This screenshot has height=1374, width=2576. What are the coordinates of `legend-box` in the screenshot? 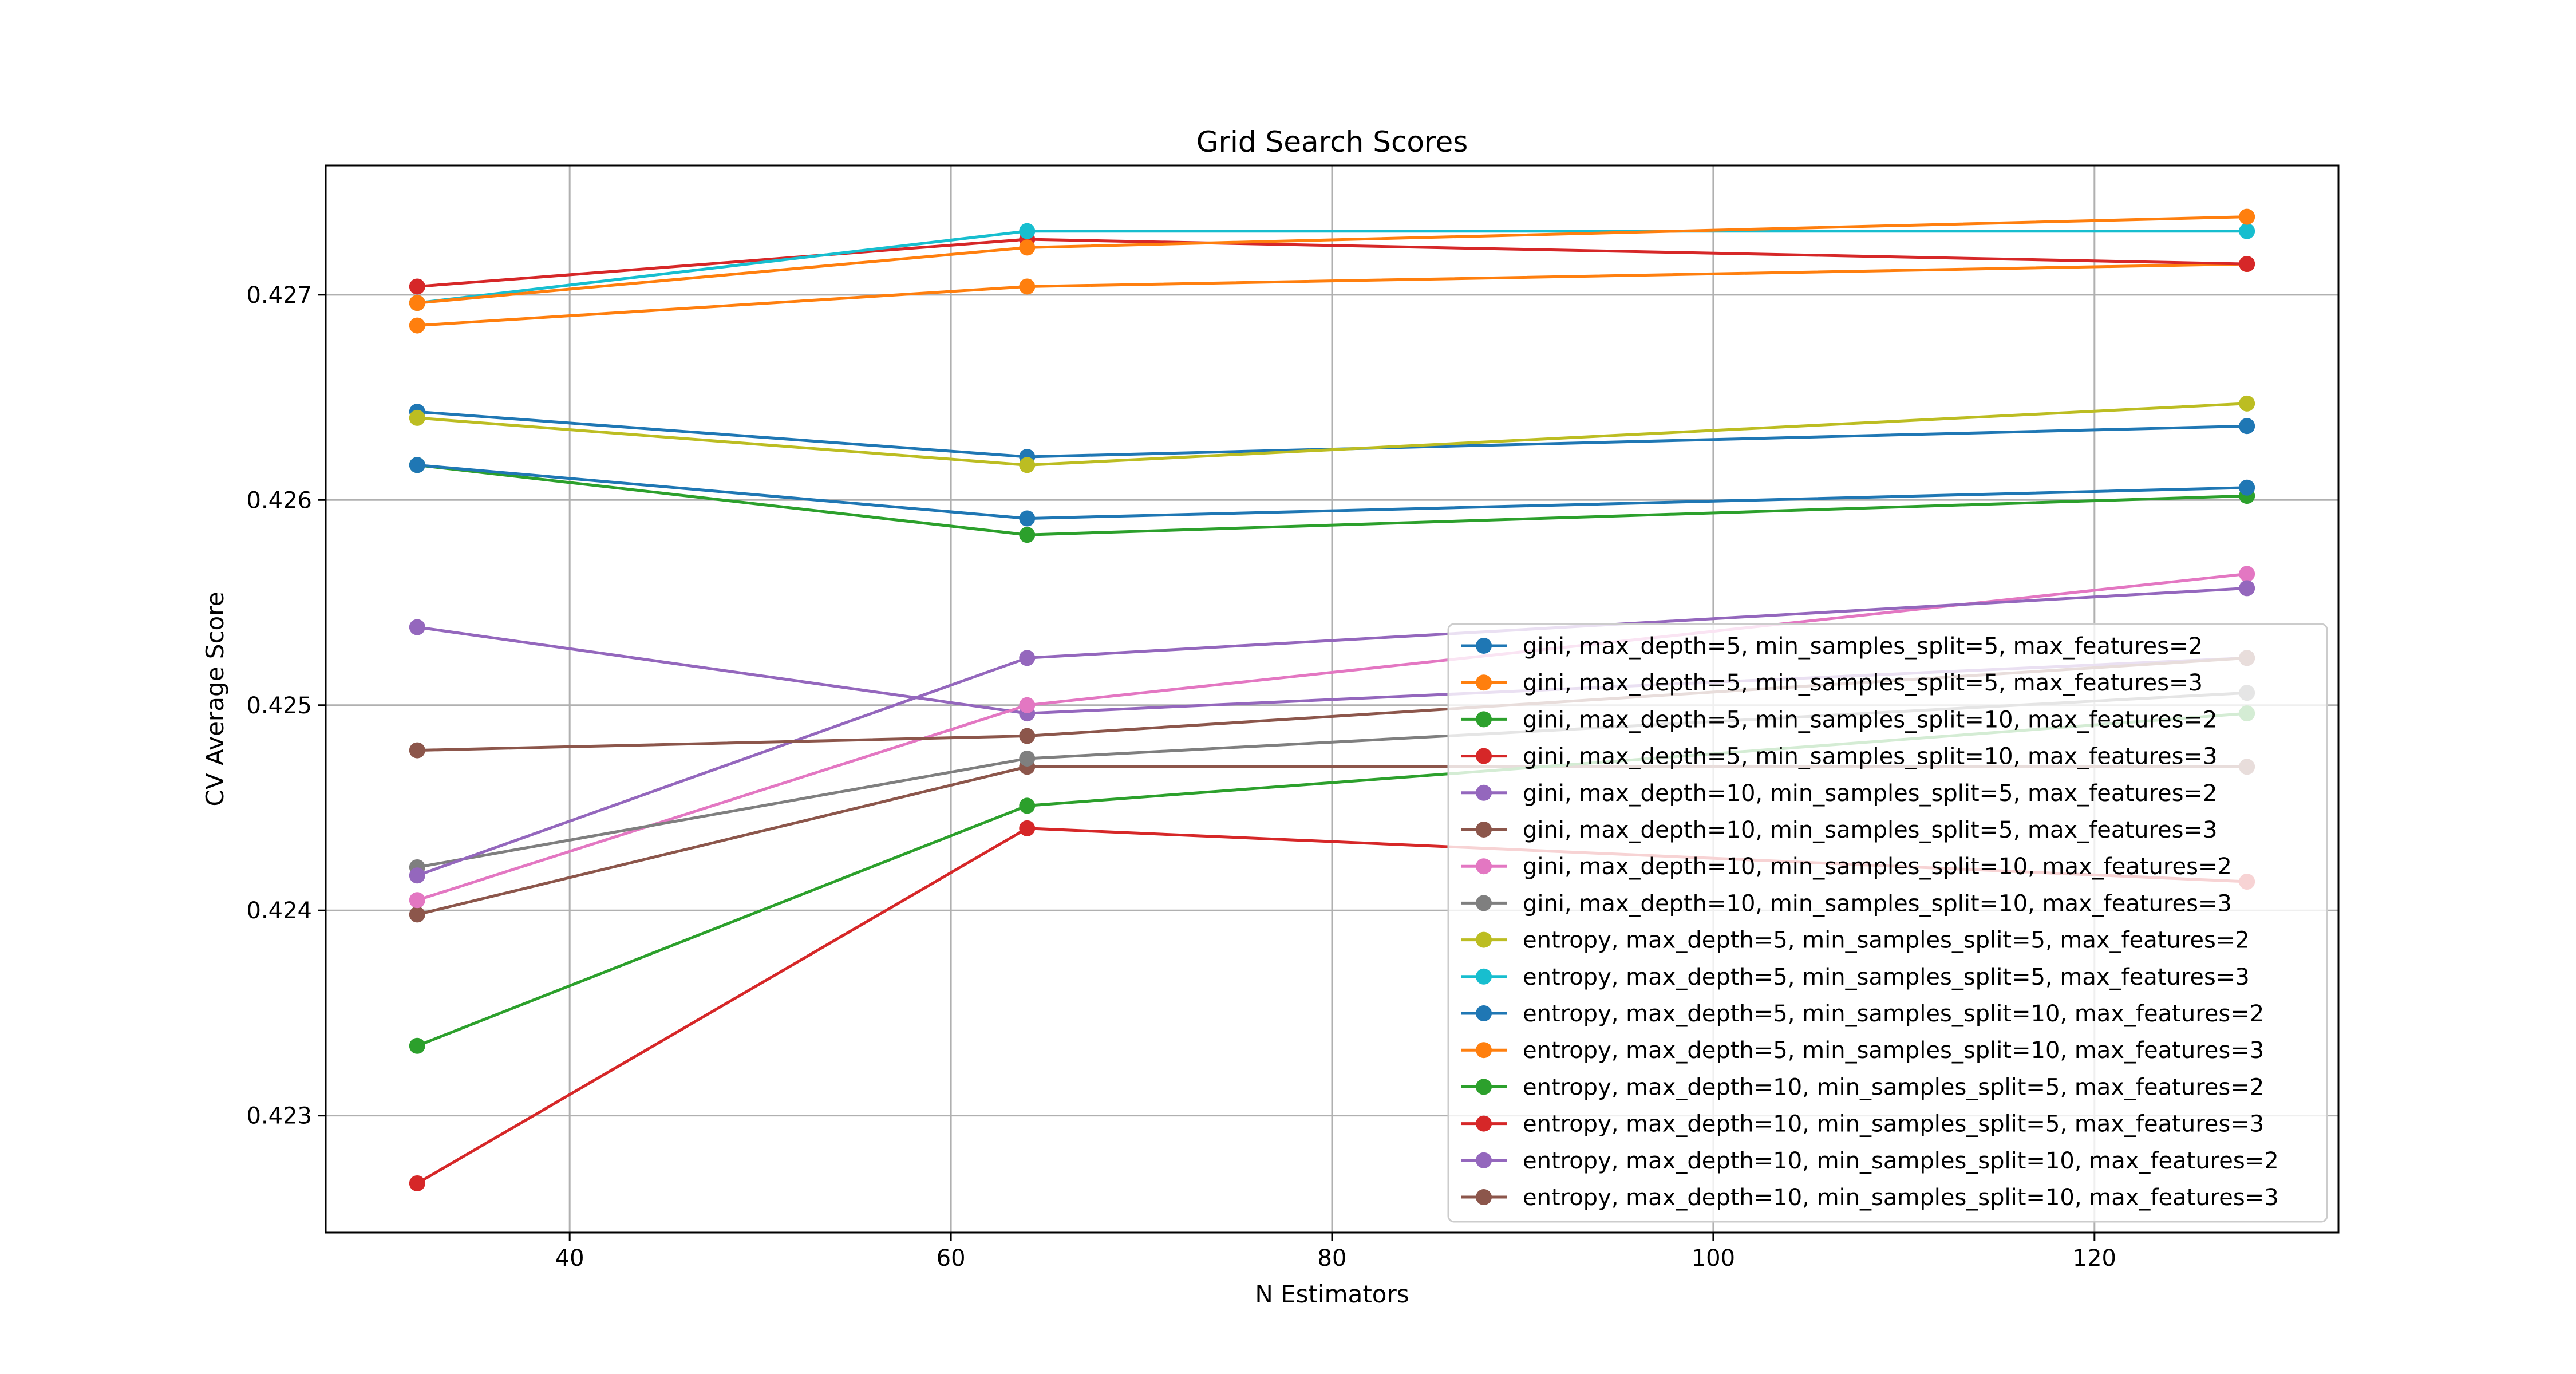 It's located at (1887, 923).